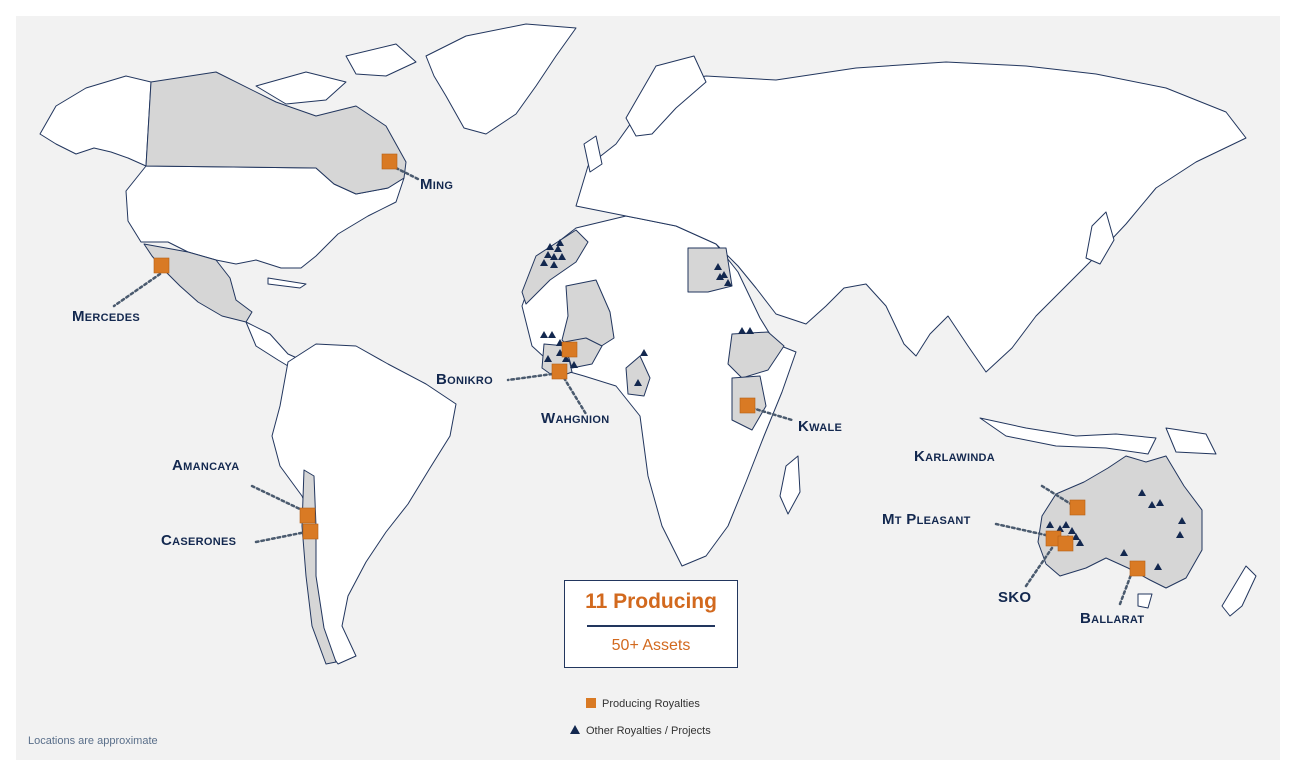  What do you see at coordinates (307, 515) in the screenshot?
I see `square-icon-amancaya` at bounding box center [307, 515].